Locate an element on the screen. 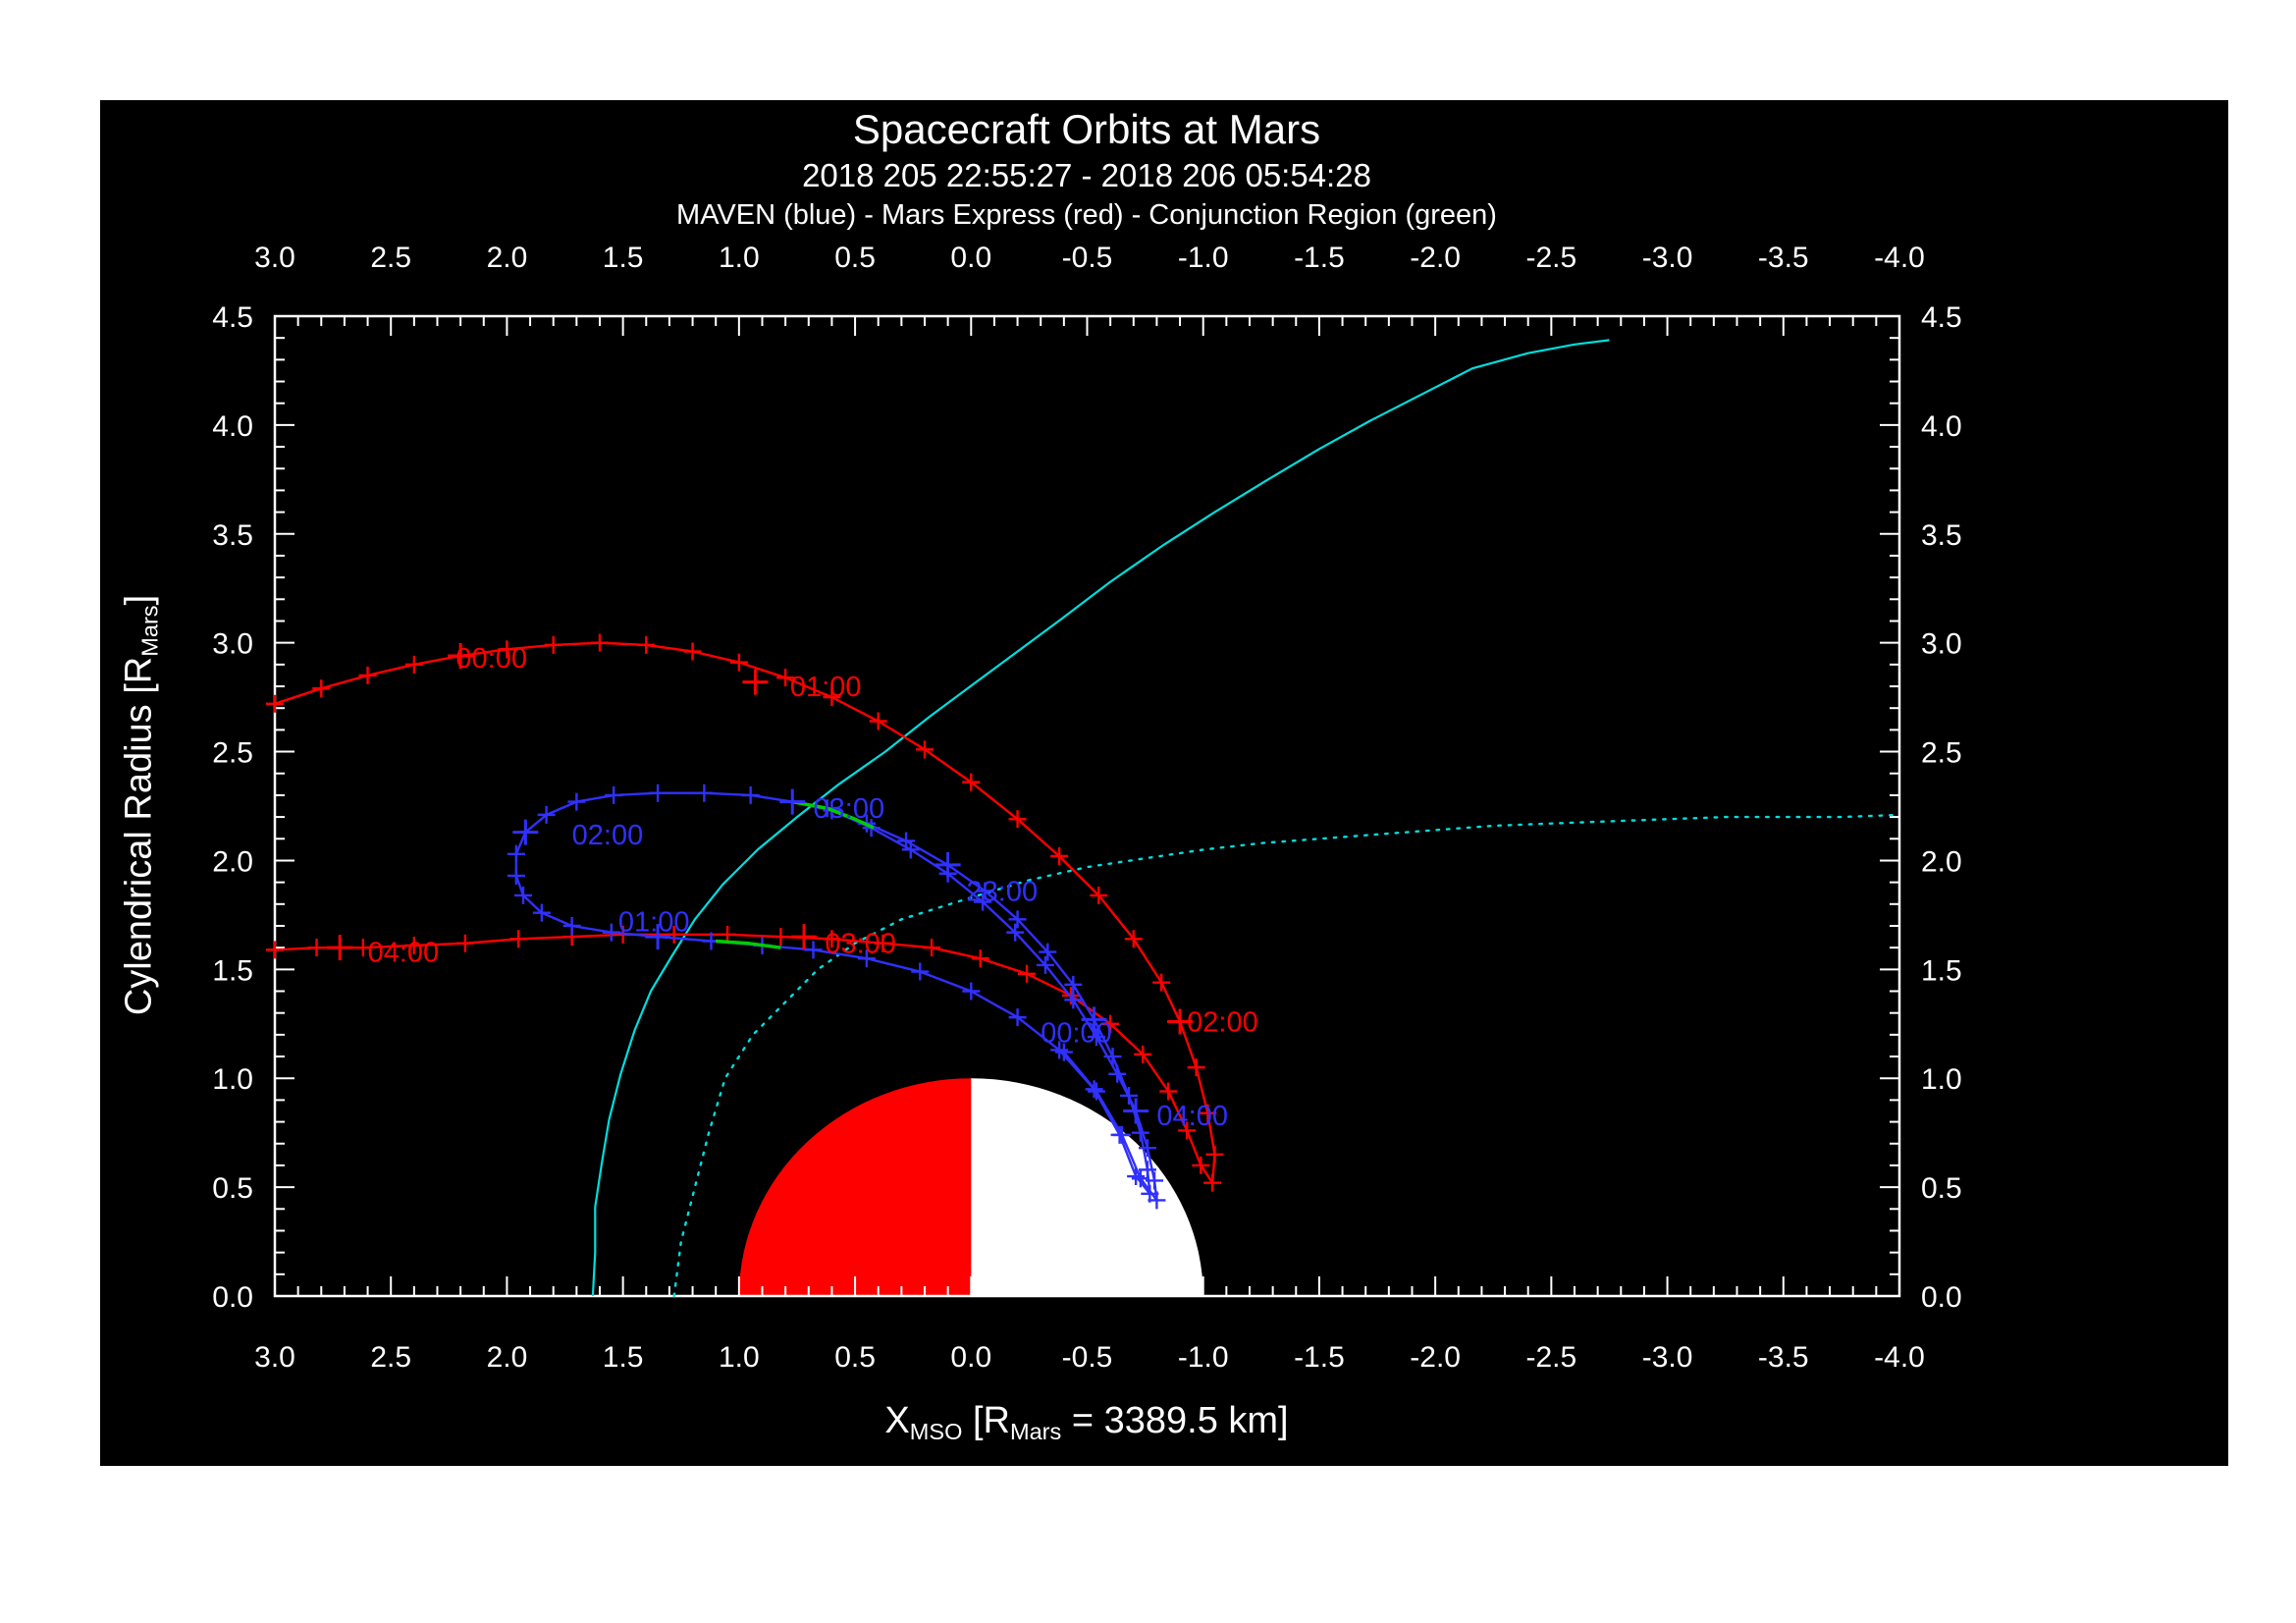 The height and width of the screenshot is (1623, 2296). x-tick-label-top: 2.0 is located at coordinates (507, 258).